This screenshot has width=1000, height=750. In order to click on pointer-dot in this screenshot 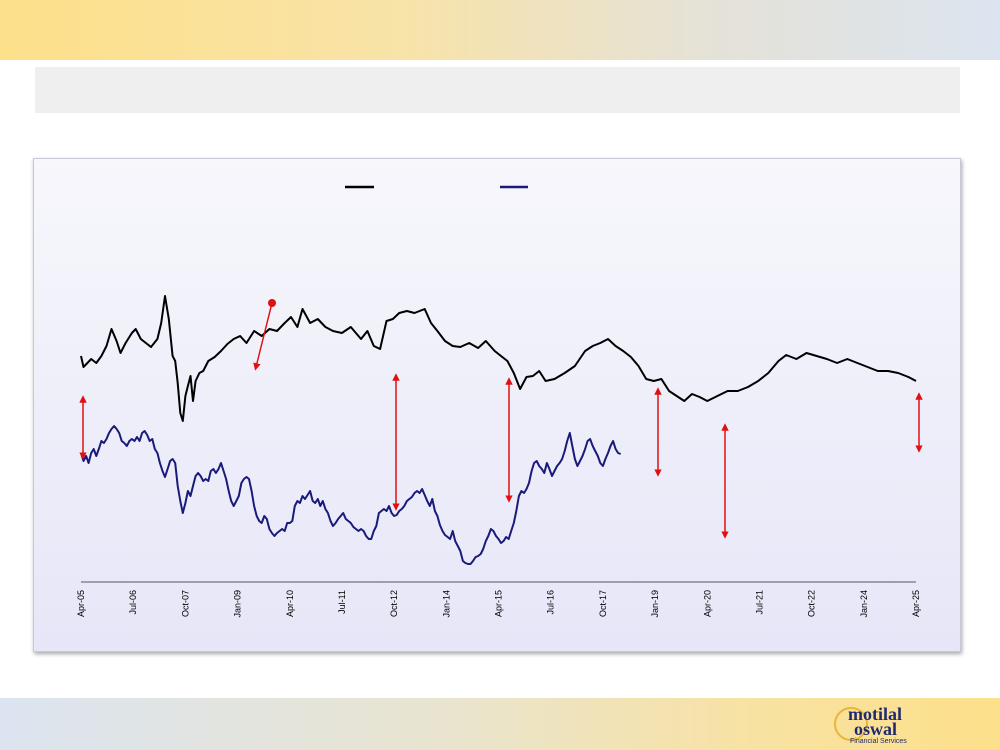, I will do `click(272, 303)`.